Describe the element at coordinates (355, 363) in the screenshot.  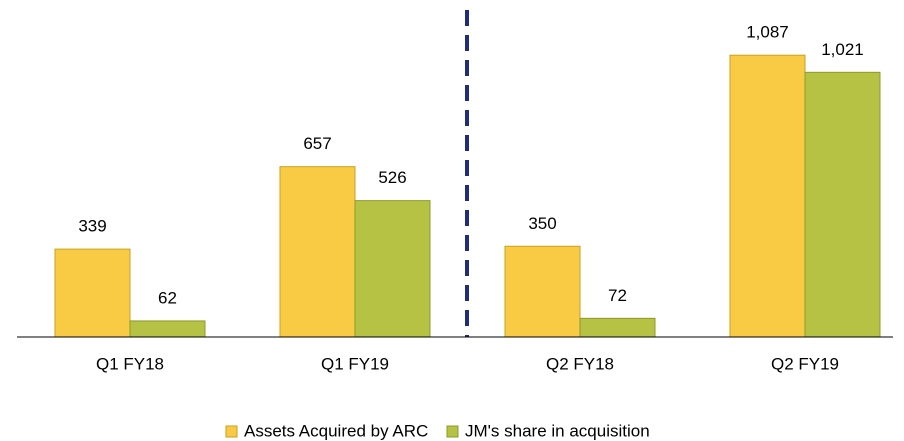
I see `x-tick-label: Q1 FY19` at that location.